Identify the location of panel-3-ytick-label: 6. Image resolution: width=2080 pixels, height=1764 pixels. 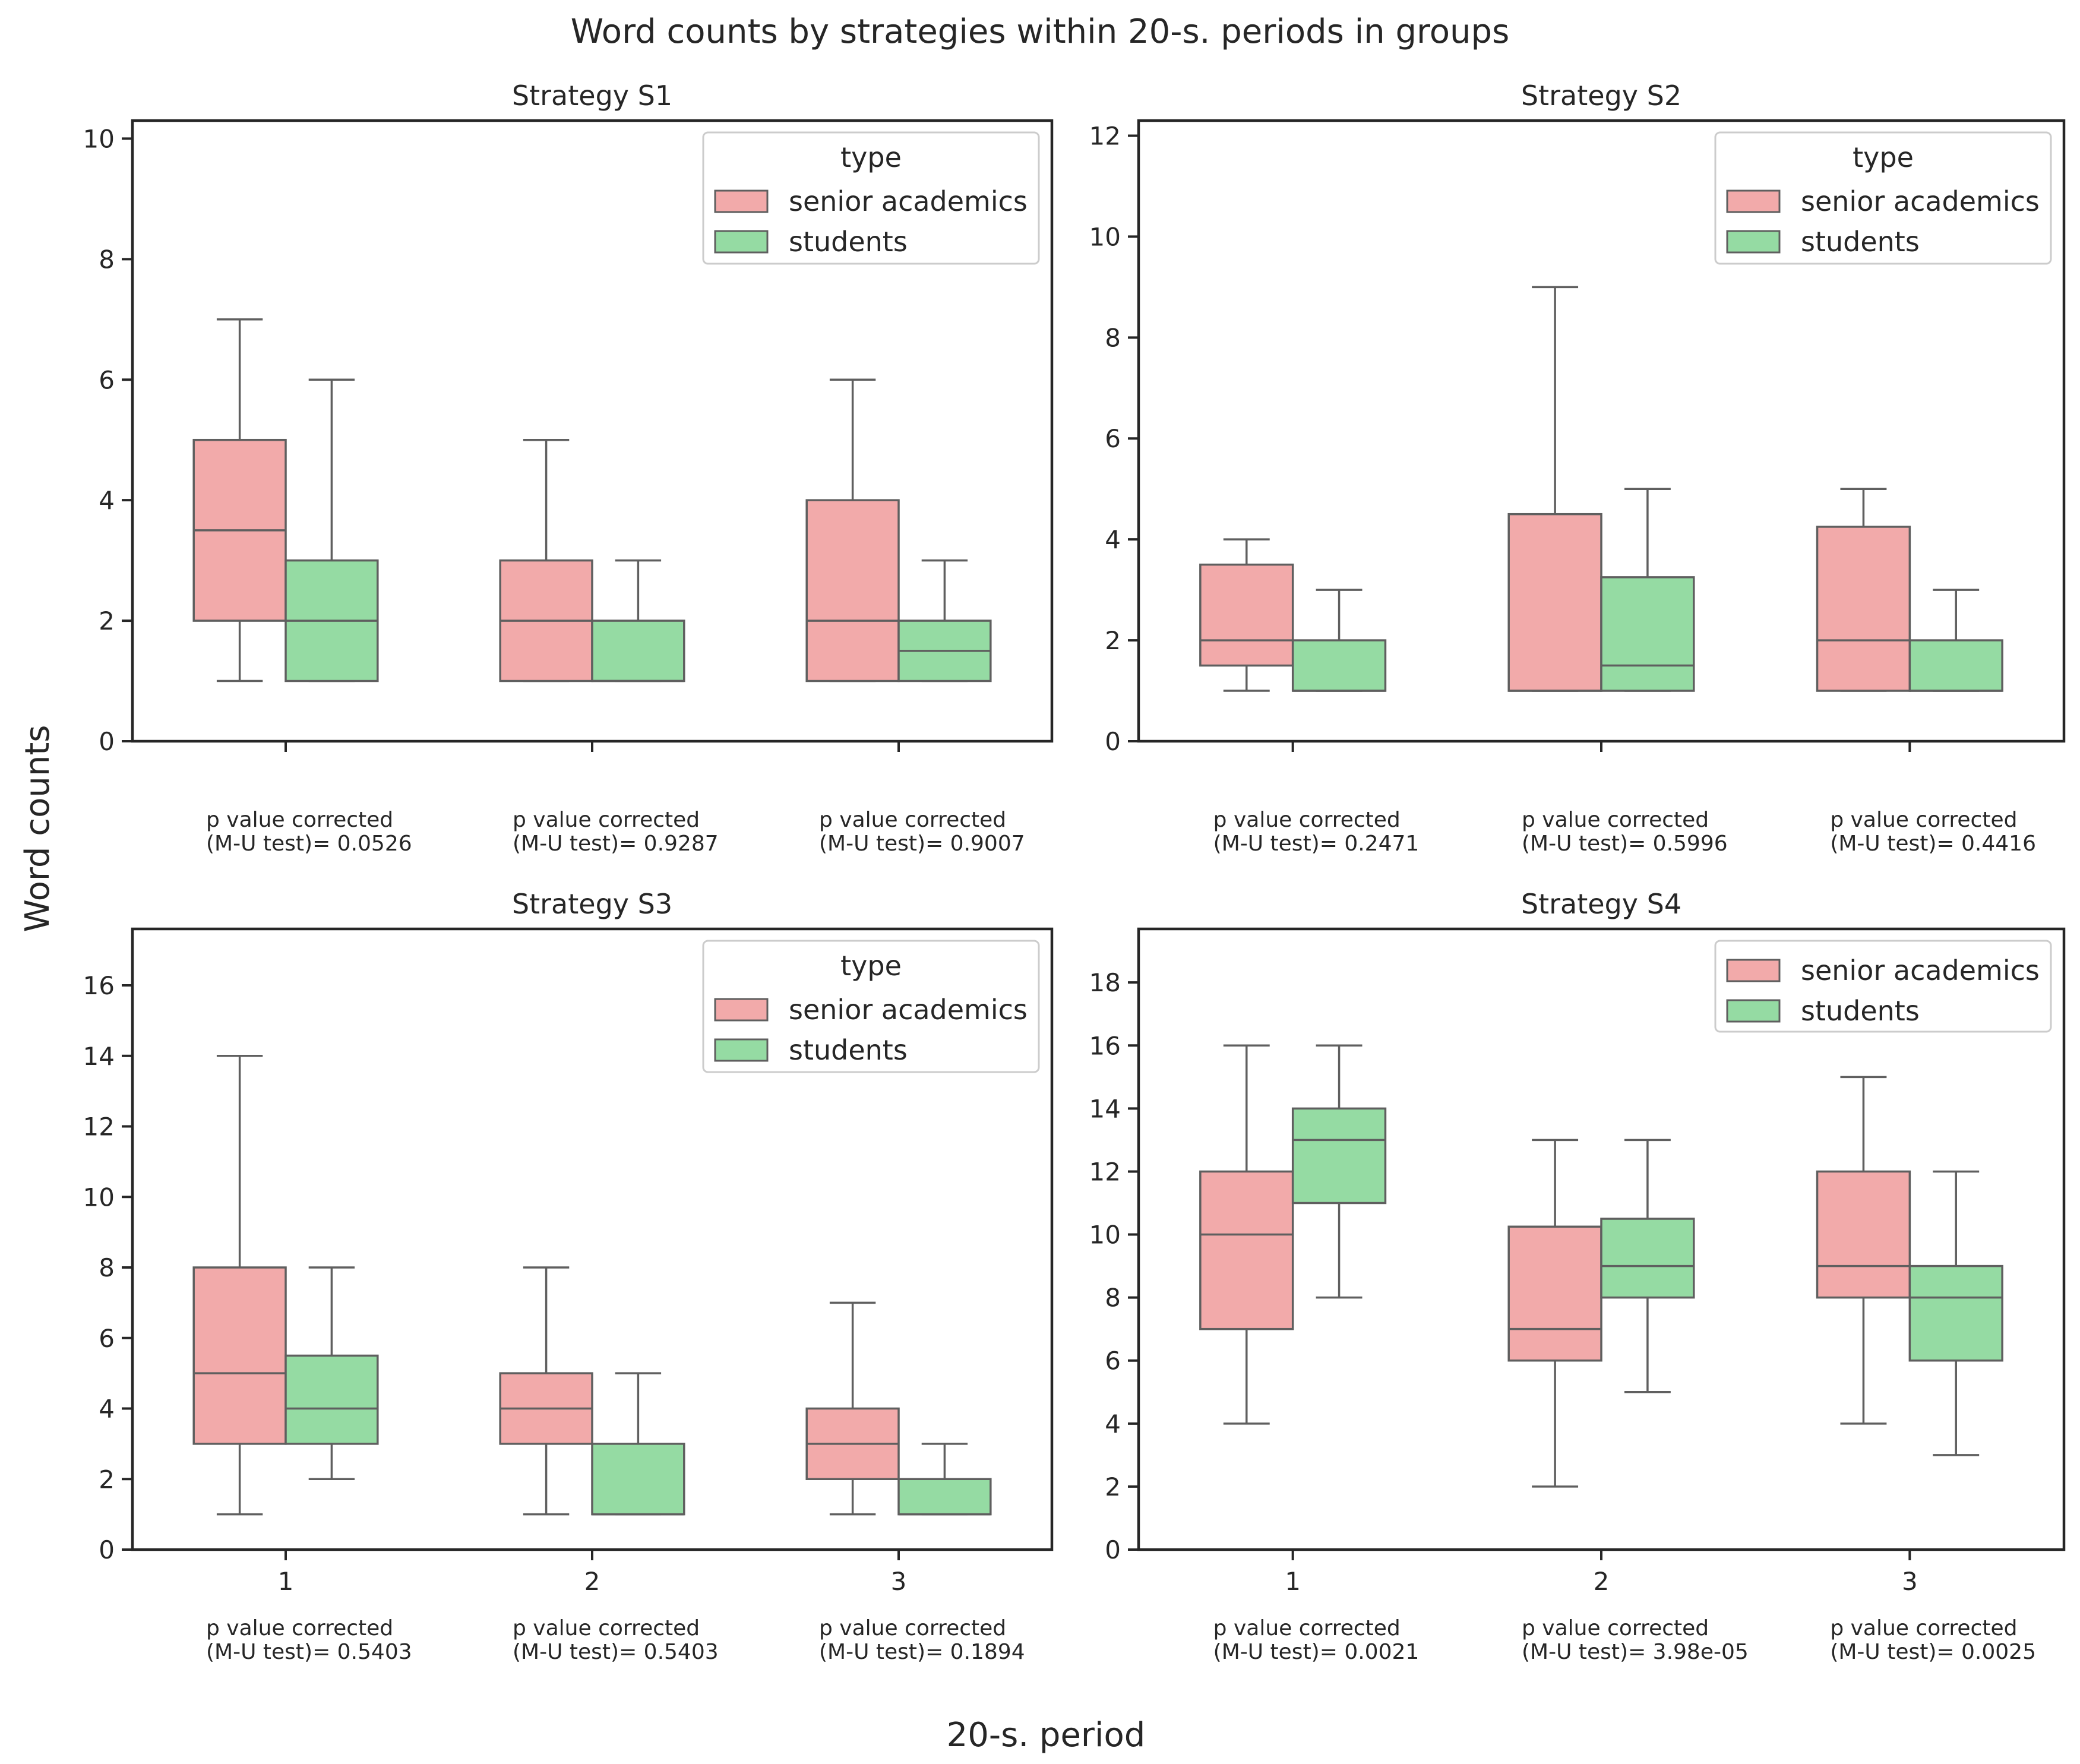
(107, 1339).